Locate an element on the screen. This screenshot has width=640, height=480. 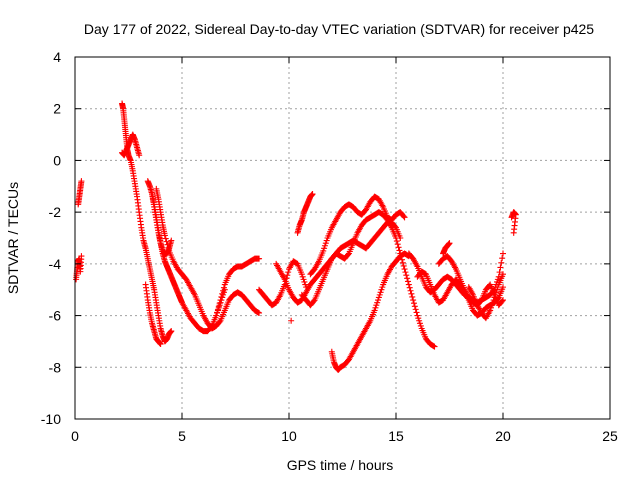
y-tick-label: 0 is located at coordinates (57, 160).